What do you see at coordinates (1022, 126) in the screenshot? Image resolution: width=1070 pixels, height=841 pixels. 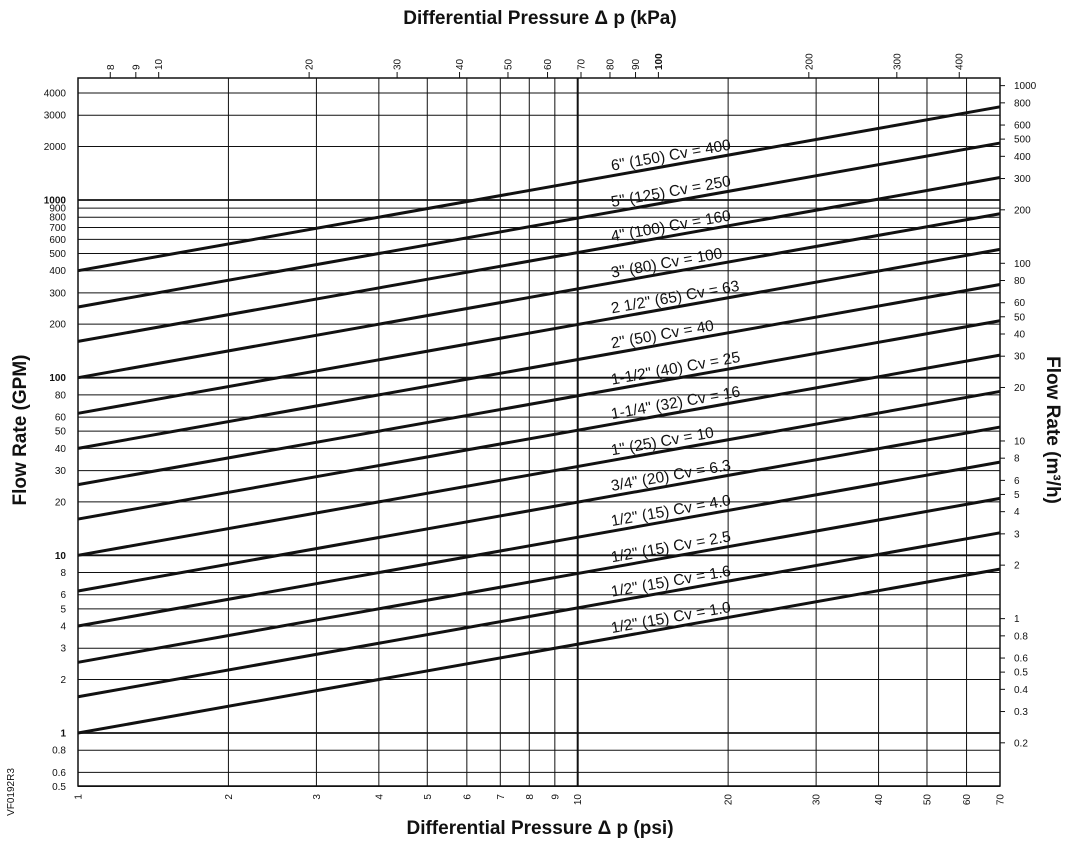 I see `y-tick-label-right: 600` at bounding box center [1022, 126].